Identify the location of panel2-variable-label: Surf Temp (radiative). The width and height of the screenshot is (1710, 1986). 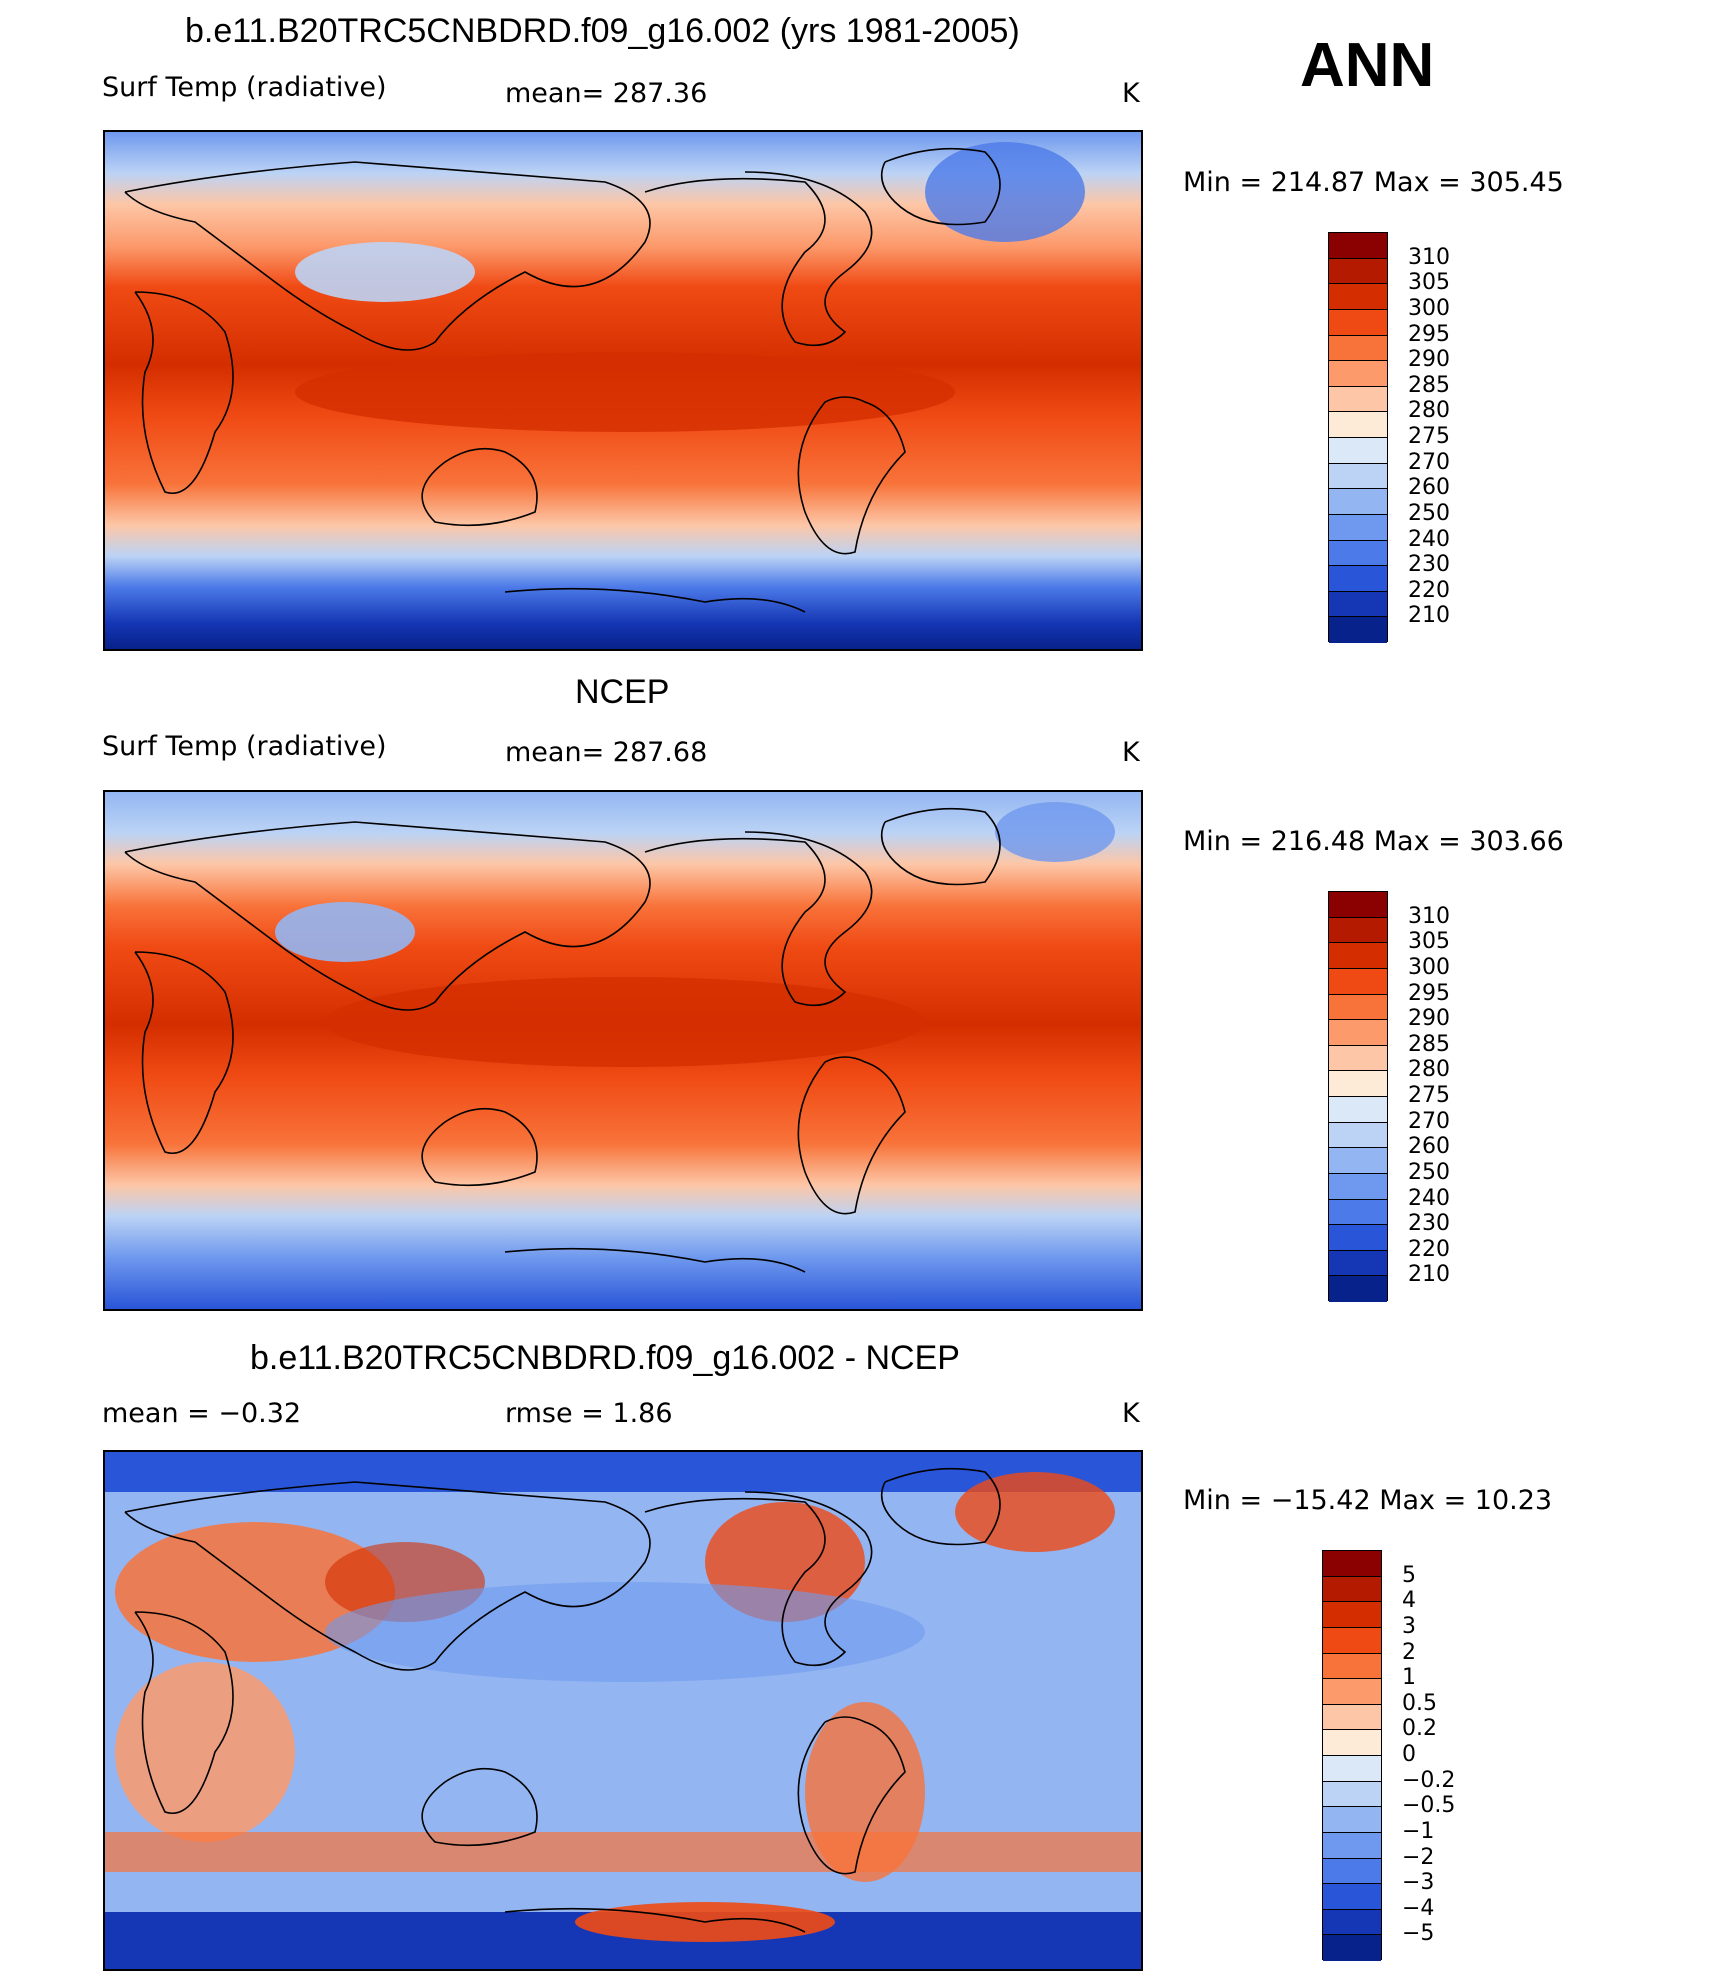
(244, 746).